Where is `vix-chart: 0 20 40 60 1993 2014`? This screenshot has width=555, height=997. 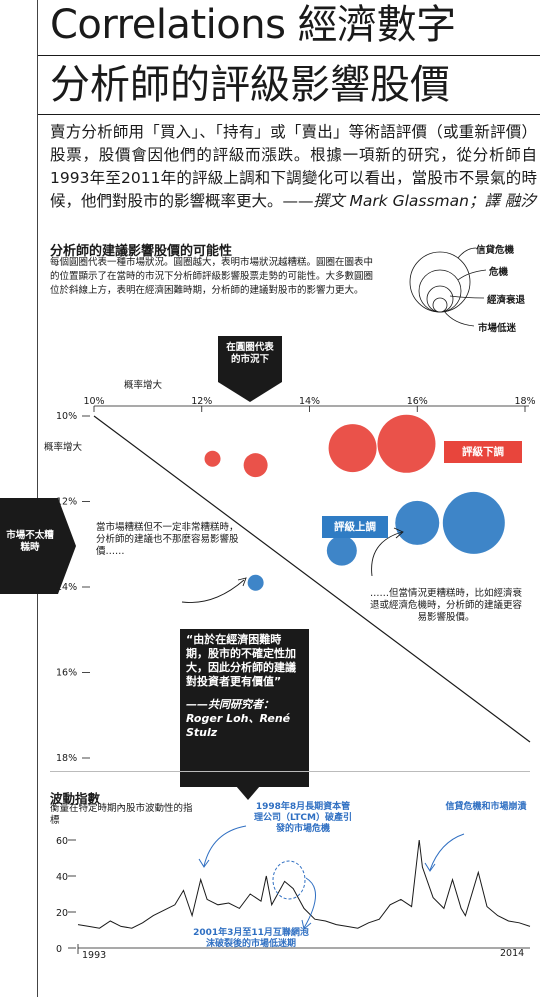 vix-chart: 0 20 40 60 1993 2014 is located at coordinates (293, 893).